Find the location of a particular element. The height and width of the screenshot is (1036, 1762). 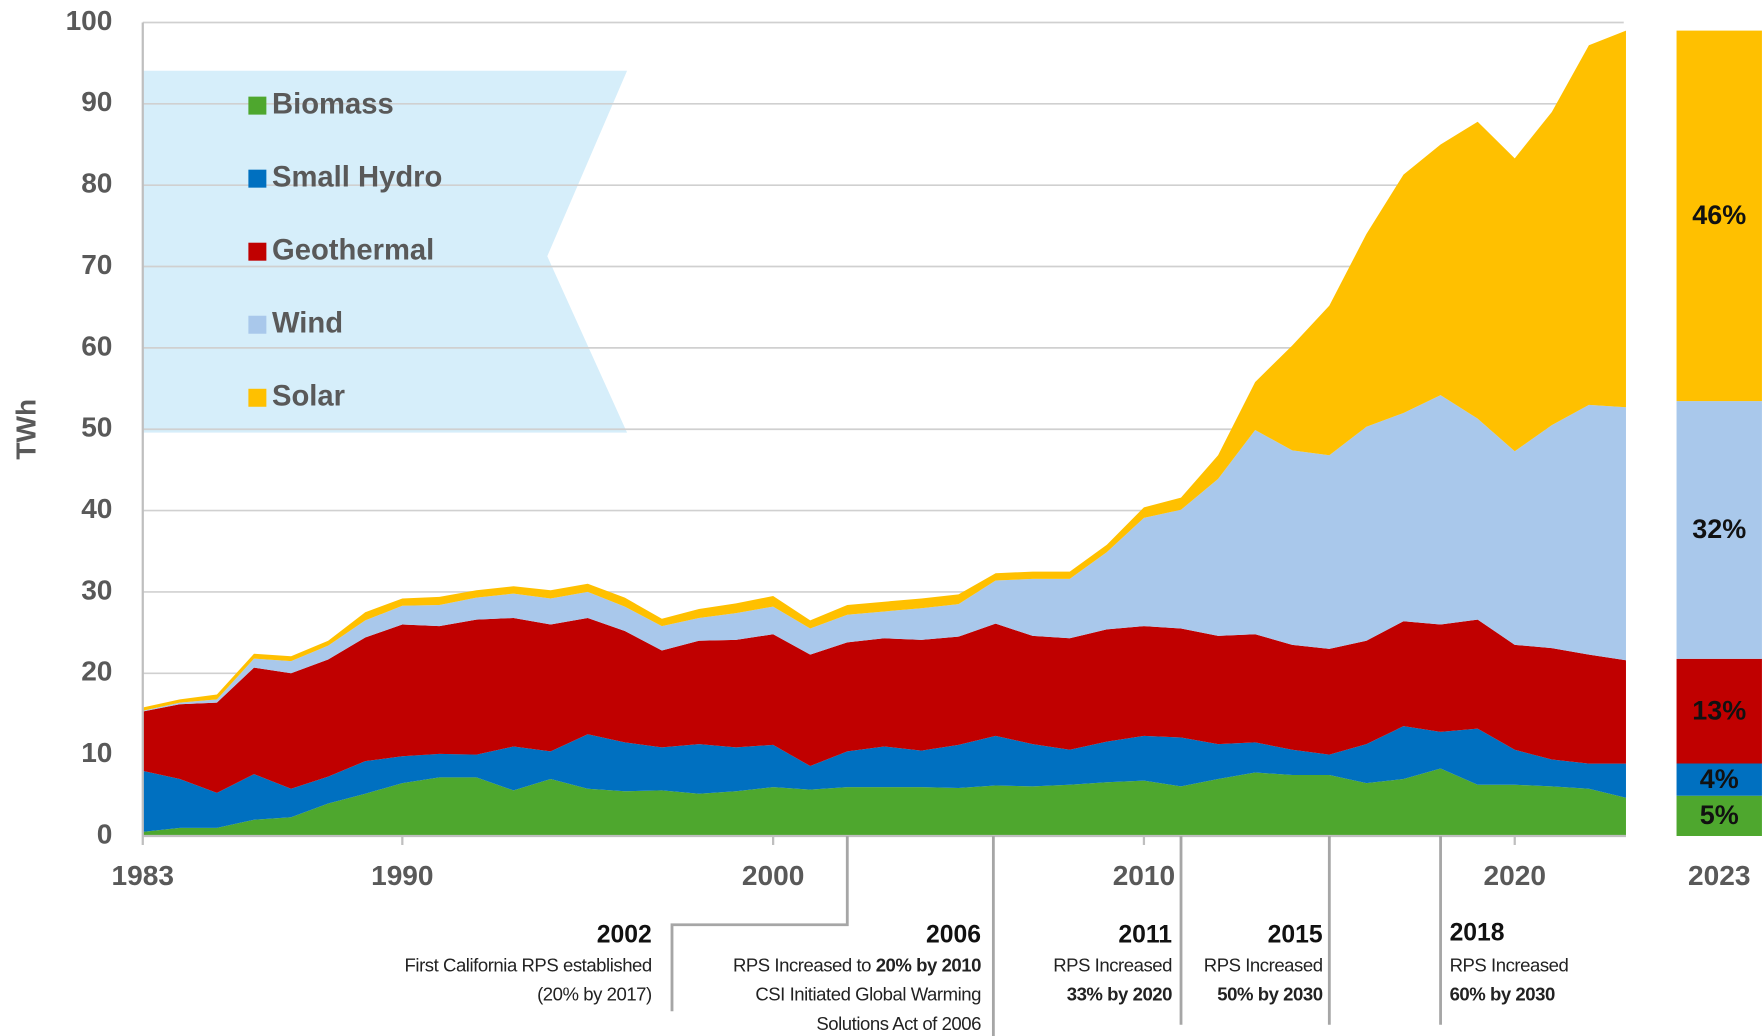

annotation-text: (20% by 2017) is located at coordinates (594, 993).